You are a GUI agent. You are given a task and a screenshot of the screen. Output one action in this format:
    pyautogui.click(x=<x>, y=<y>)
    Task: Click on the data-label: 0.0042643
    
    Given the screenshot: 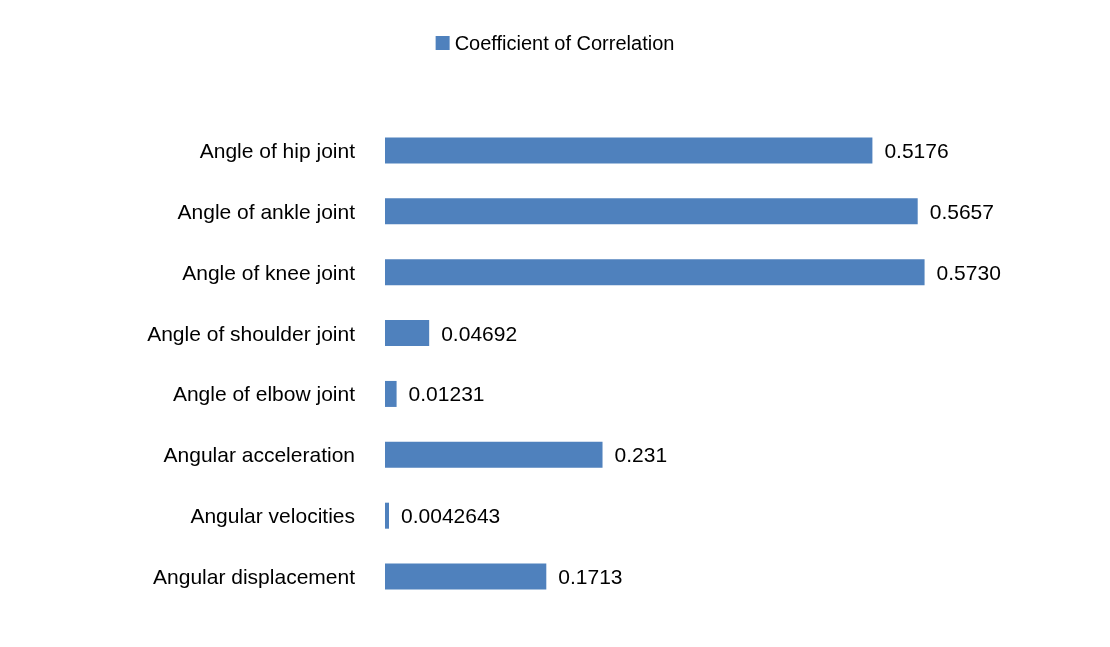 What is the action you would take?
    pyautogui.click(x=451, y=516)
    